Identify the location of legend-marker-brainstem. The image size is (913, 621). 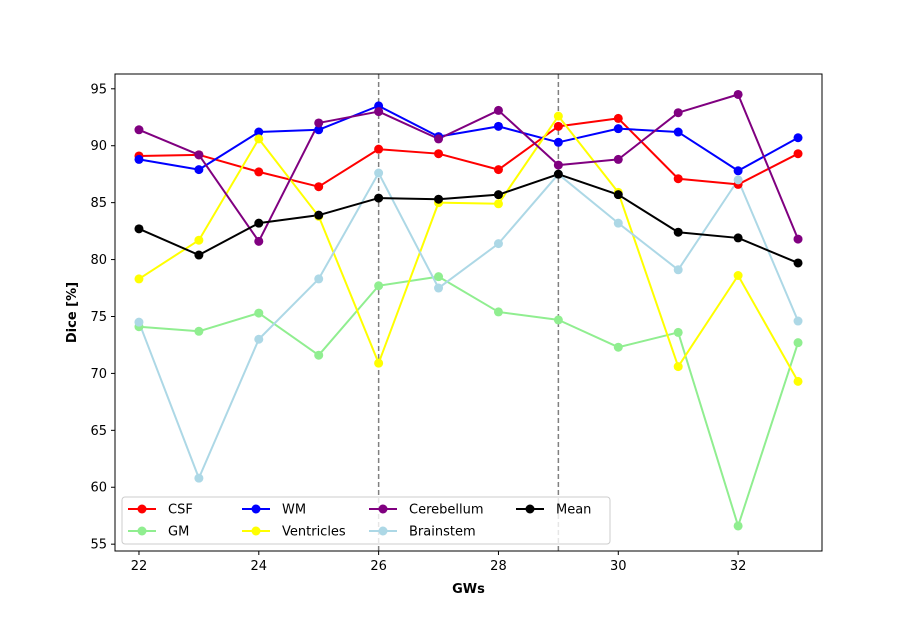
(383, 531).